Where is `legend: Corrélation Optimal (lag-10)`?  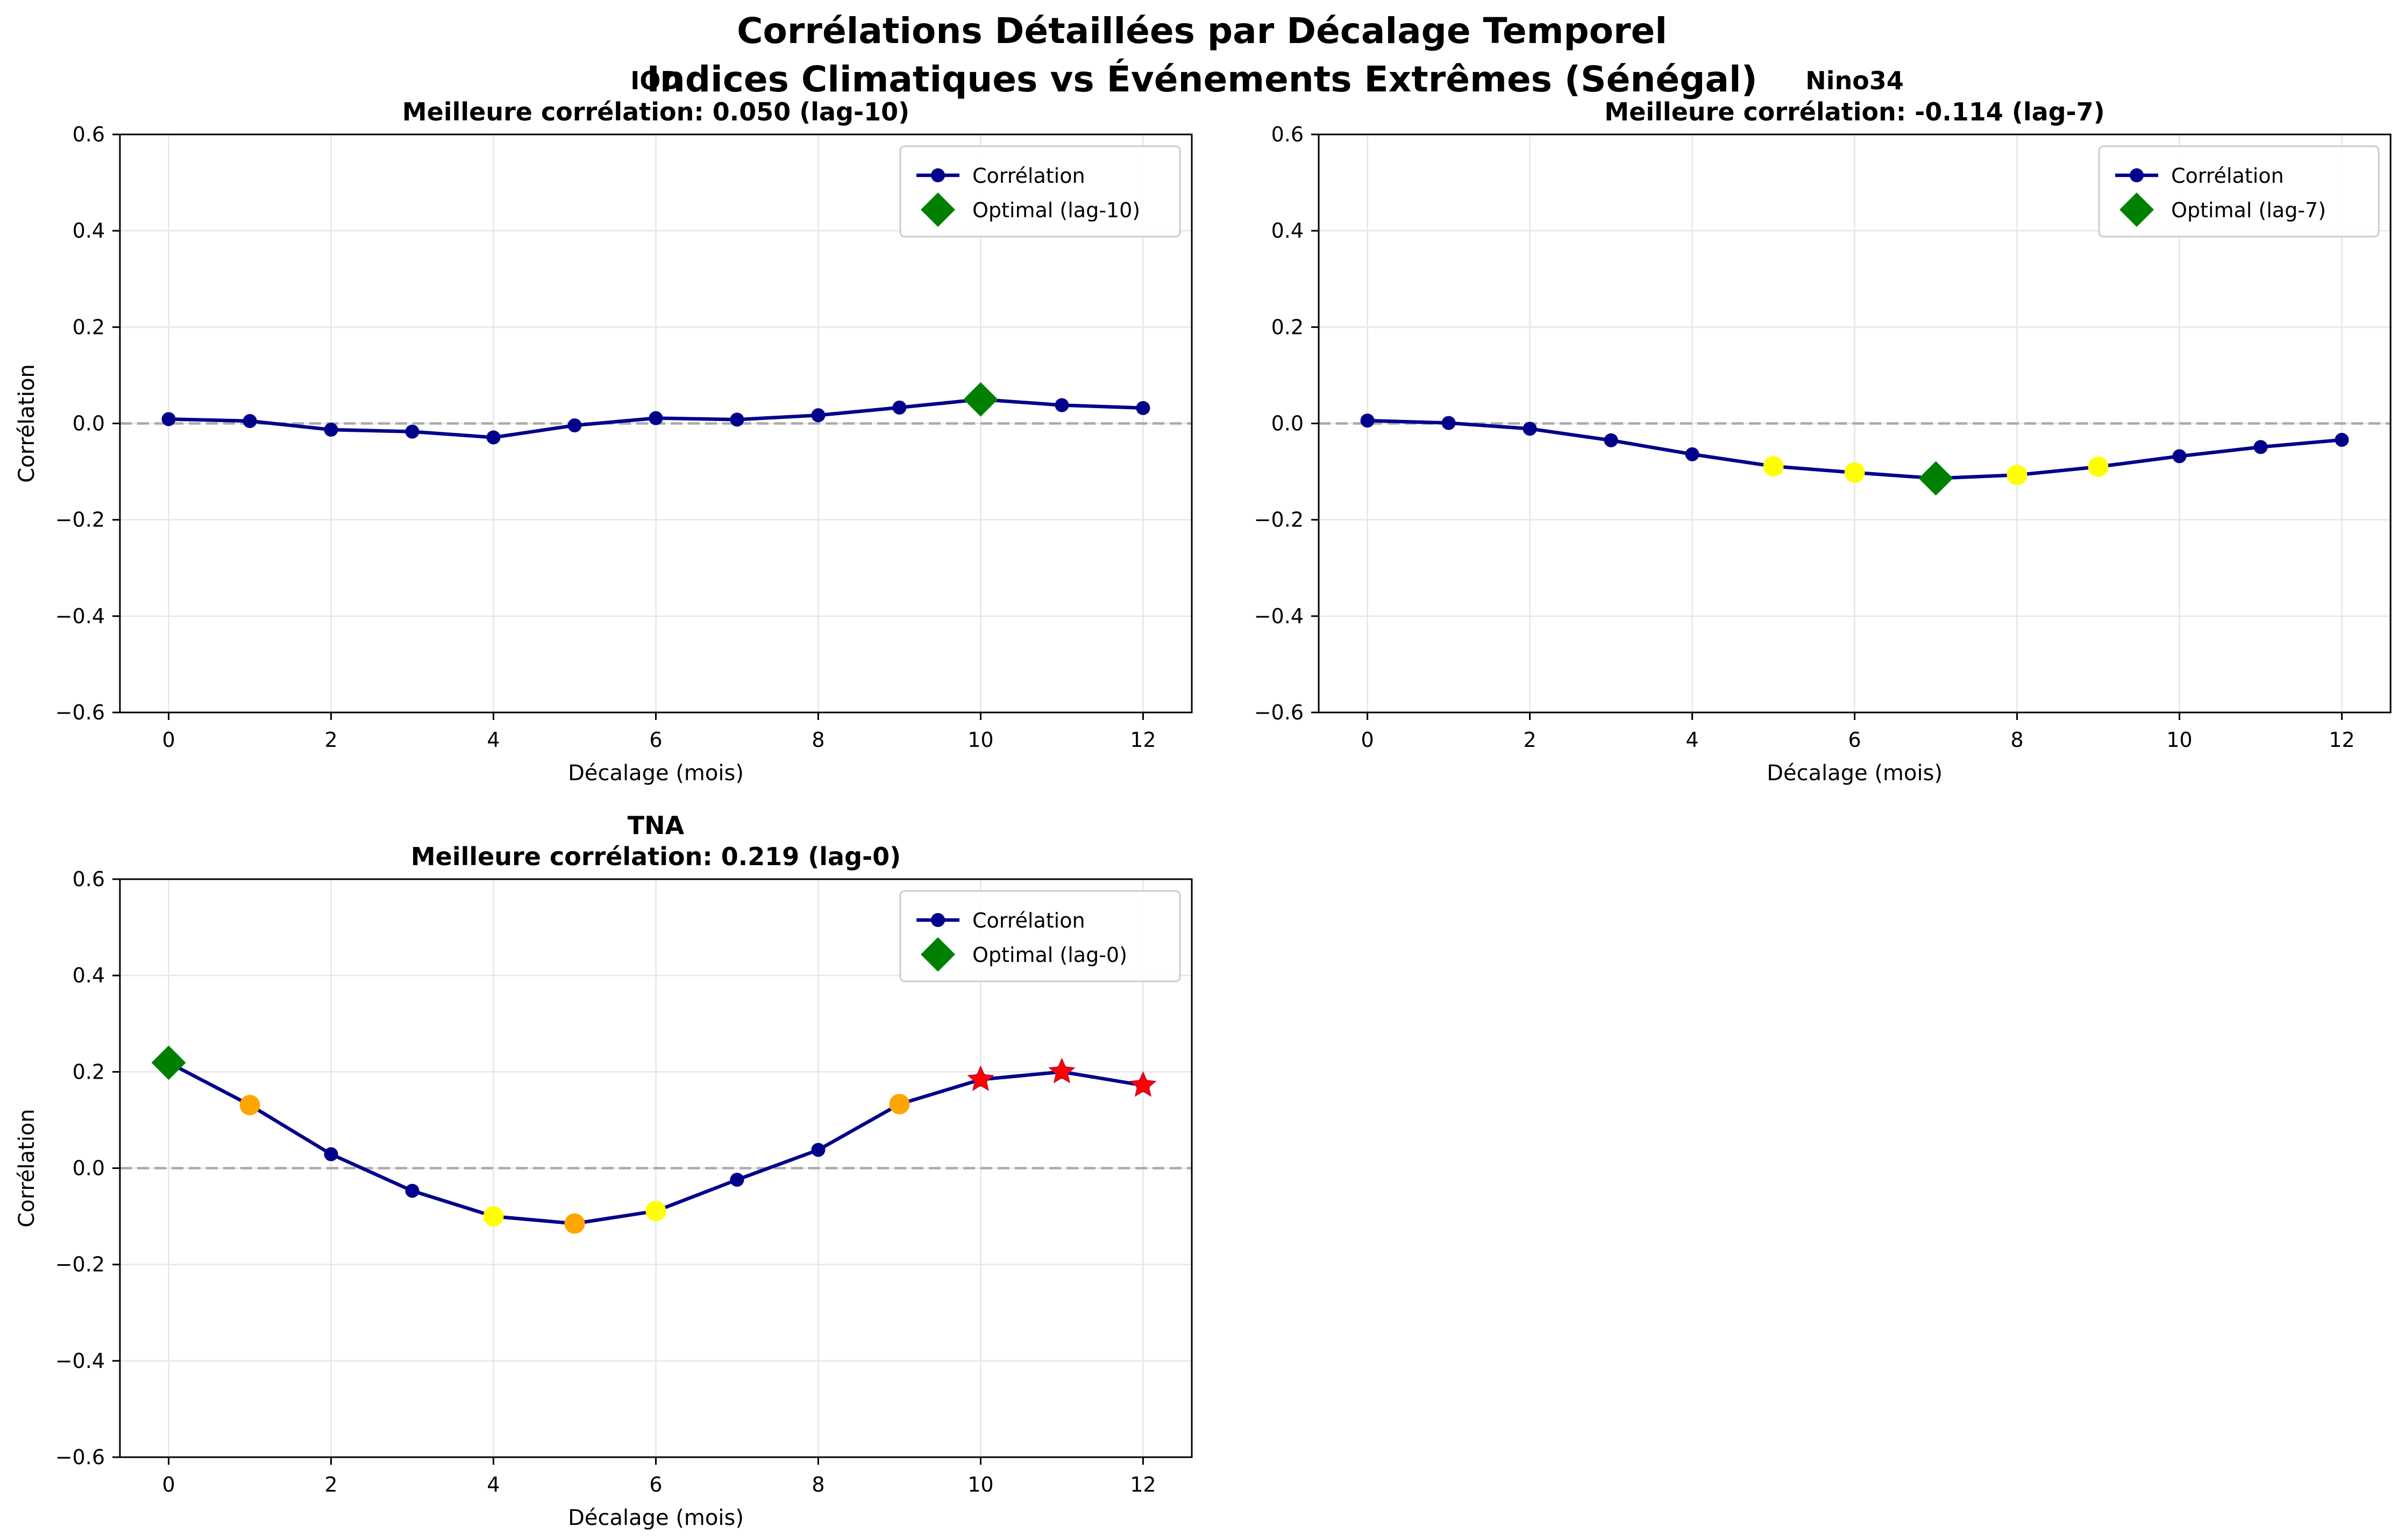 legend: Corrélation Optimal (lag-10) is located at coordinates (1040, 191).